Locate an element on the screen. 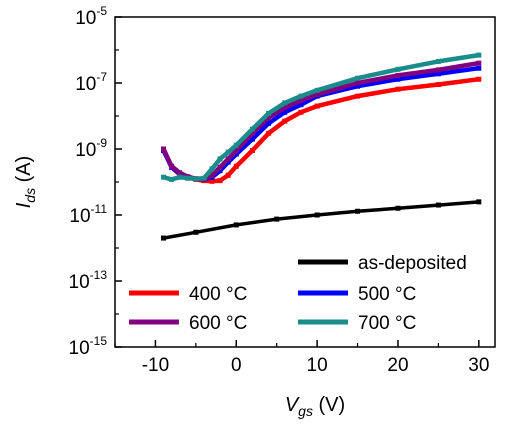 This screenshot has height=426, width=514. legend-item: 500 °C is located at coordinates (357, 294).